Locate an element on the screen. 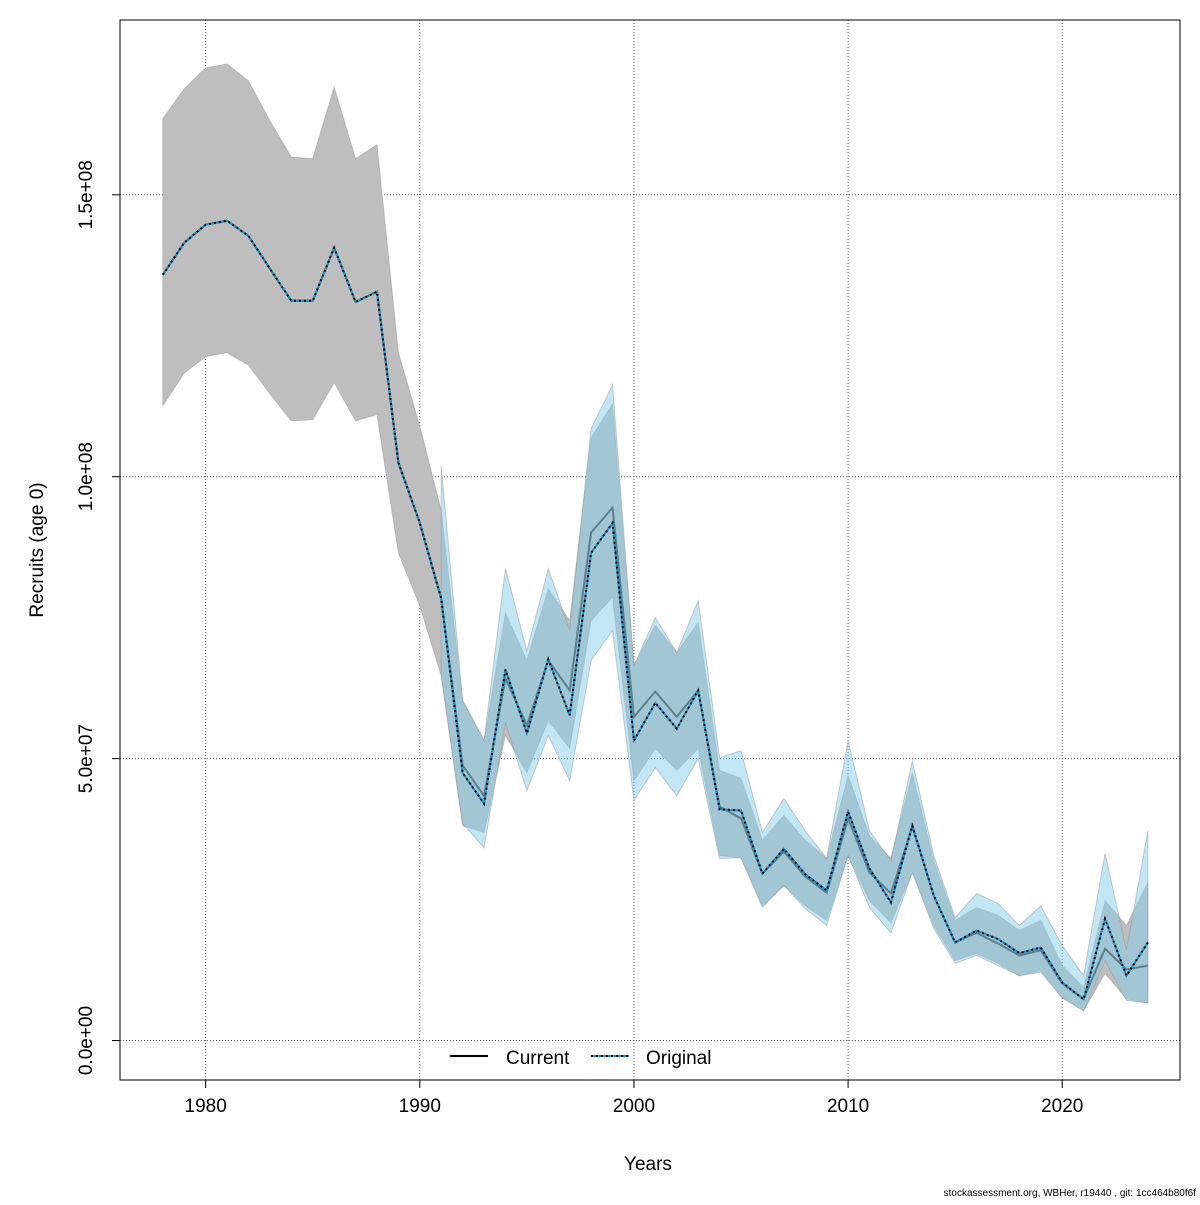 Image resolution: width=1200 pixels, height=1205 pixels. y-tick-label: 1.0e+08 is located at coordinates (86, 476).